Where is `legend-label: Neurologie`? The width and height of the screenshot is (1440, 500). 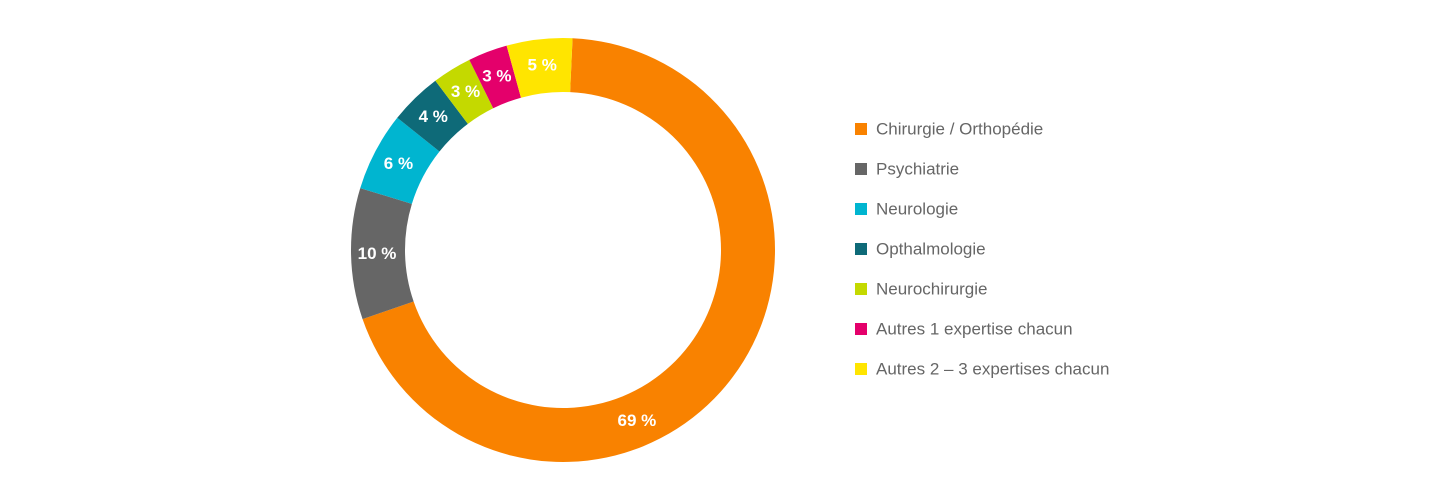
legend-label: Neurologie is located at coordinates (917, 208).